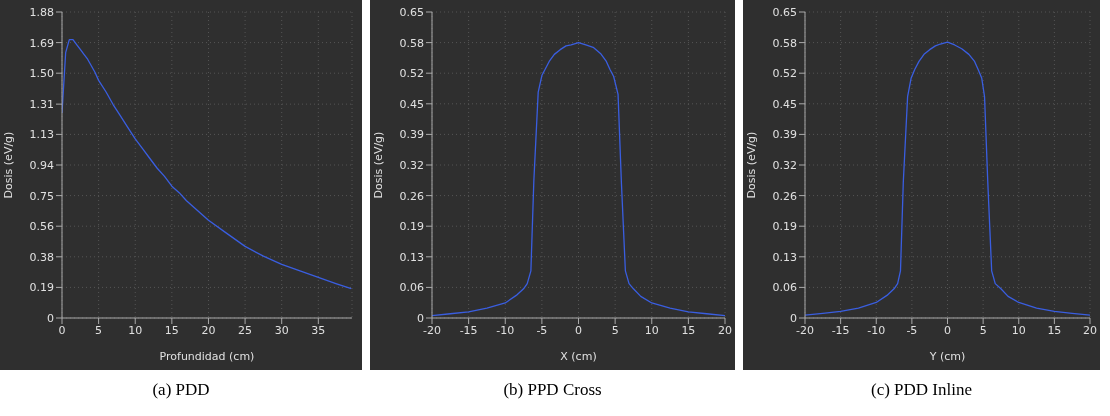  What do you see at coordinates (41, 12) in the screenshot?
I see `y-tick-label: 1.88` at bounding box center [41, 12].